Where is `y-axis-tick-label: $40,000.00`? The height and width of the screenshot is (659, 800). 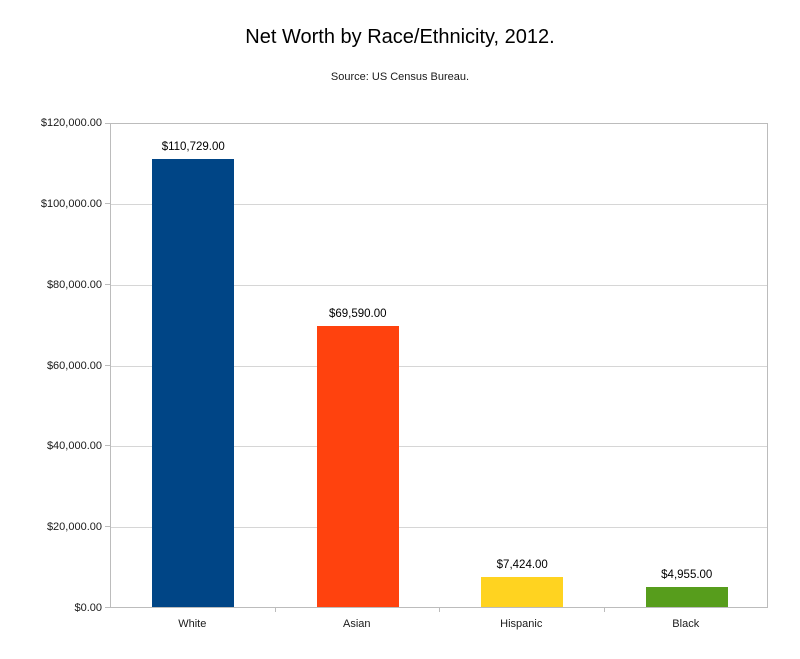
y-axis-tick-label: $40,000.00 is located at coordinates (74, 446).